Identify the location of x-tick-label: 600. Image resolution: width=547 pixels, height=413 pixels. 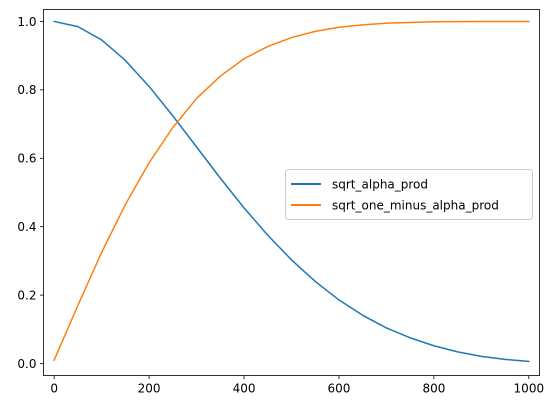
(339, 389).